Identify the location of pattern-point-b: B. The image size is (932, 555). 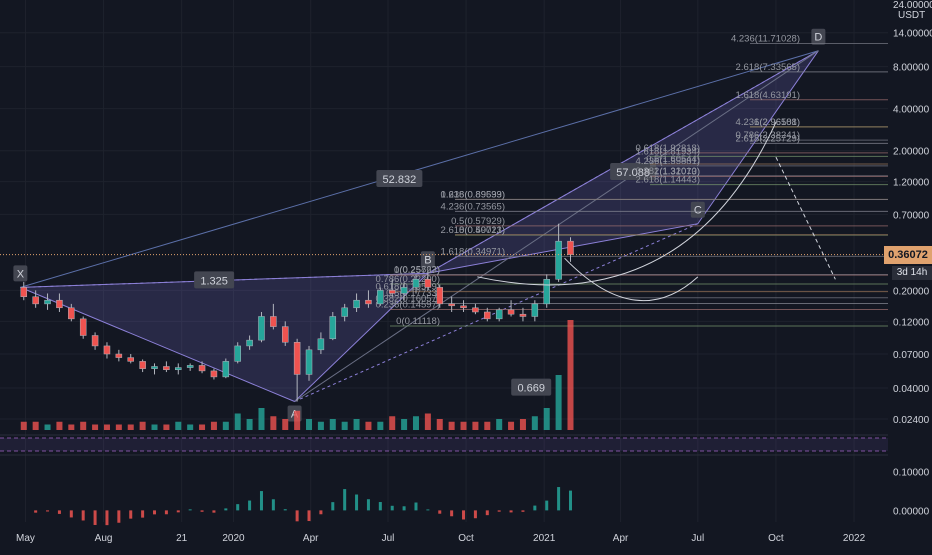
(427, 260).